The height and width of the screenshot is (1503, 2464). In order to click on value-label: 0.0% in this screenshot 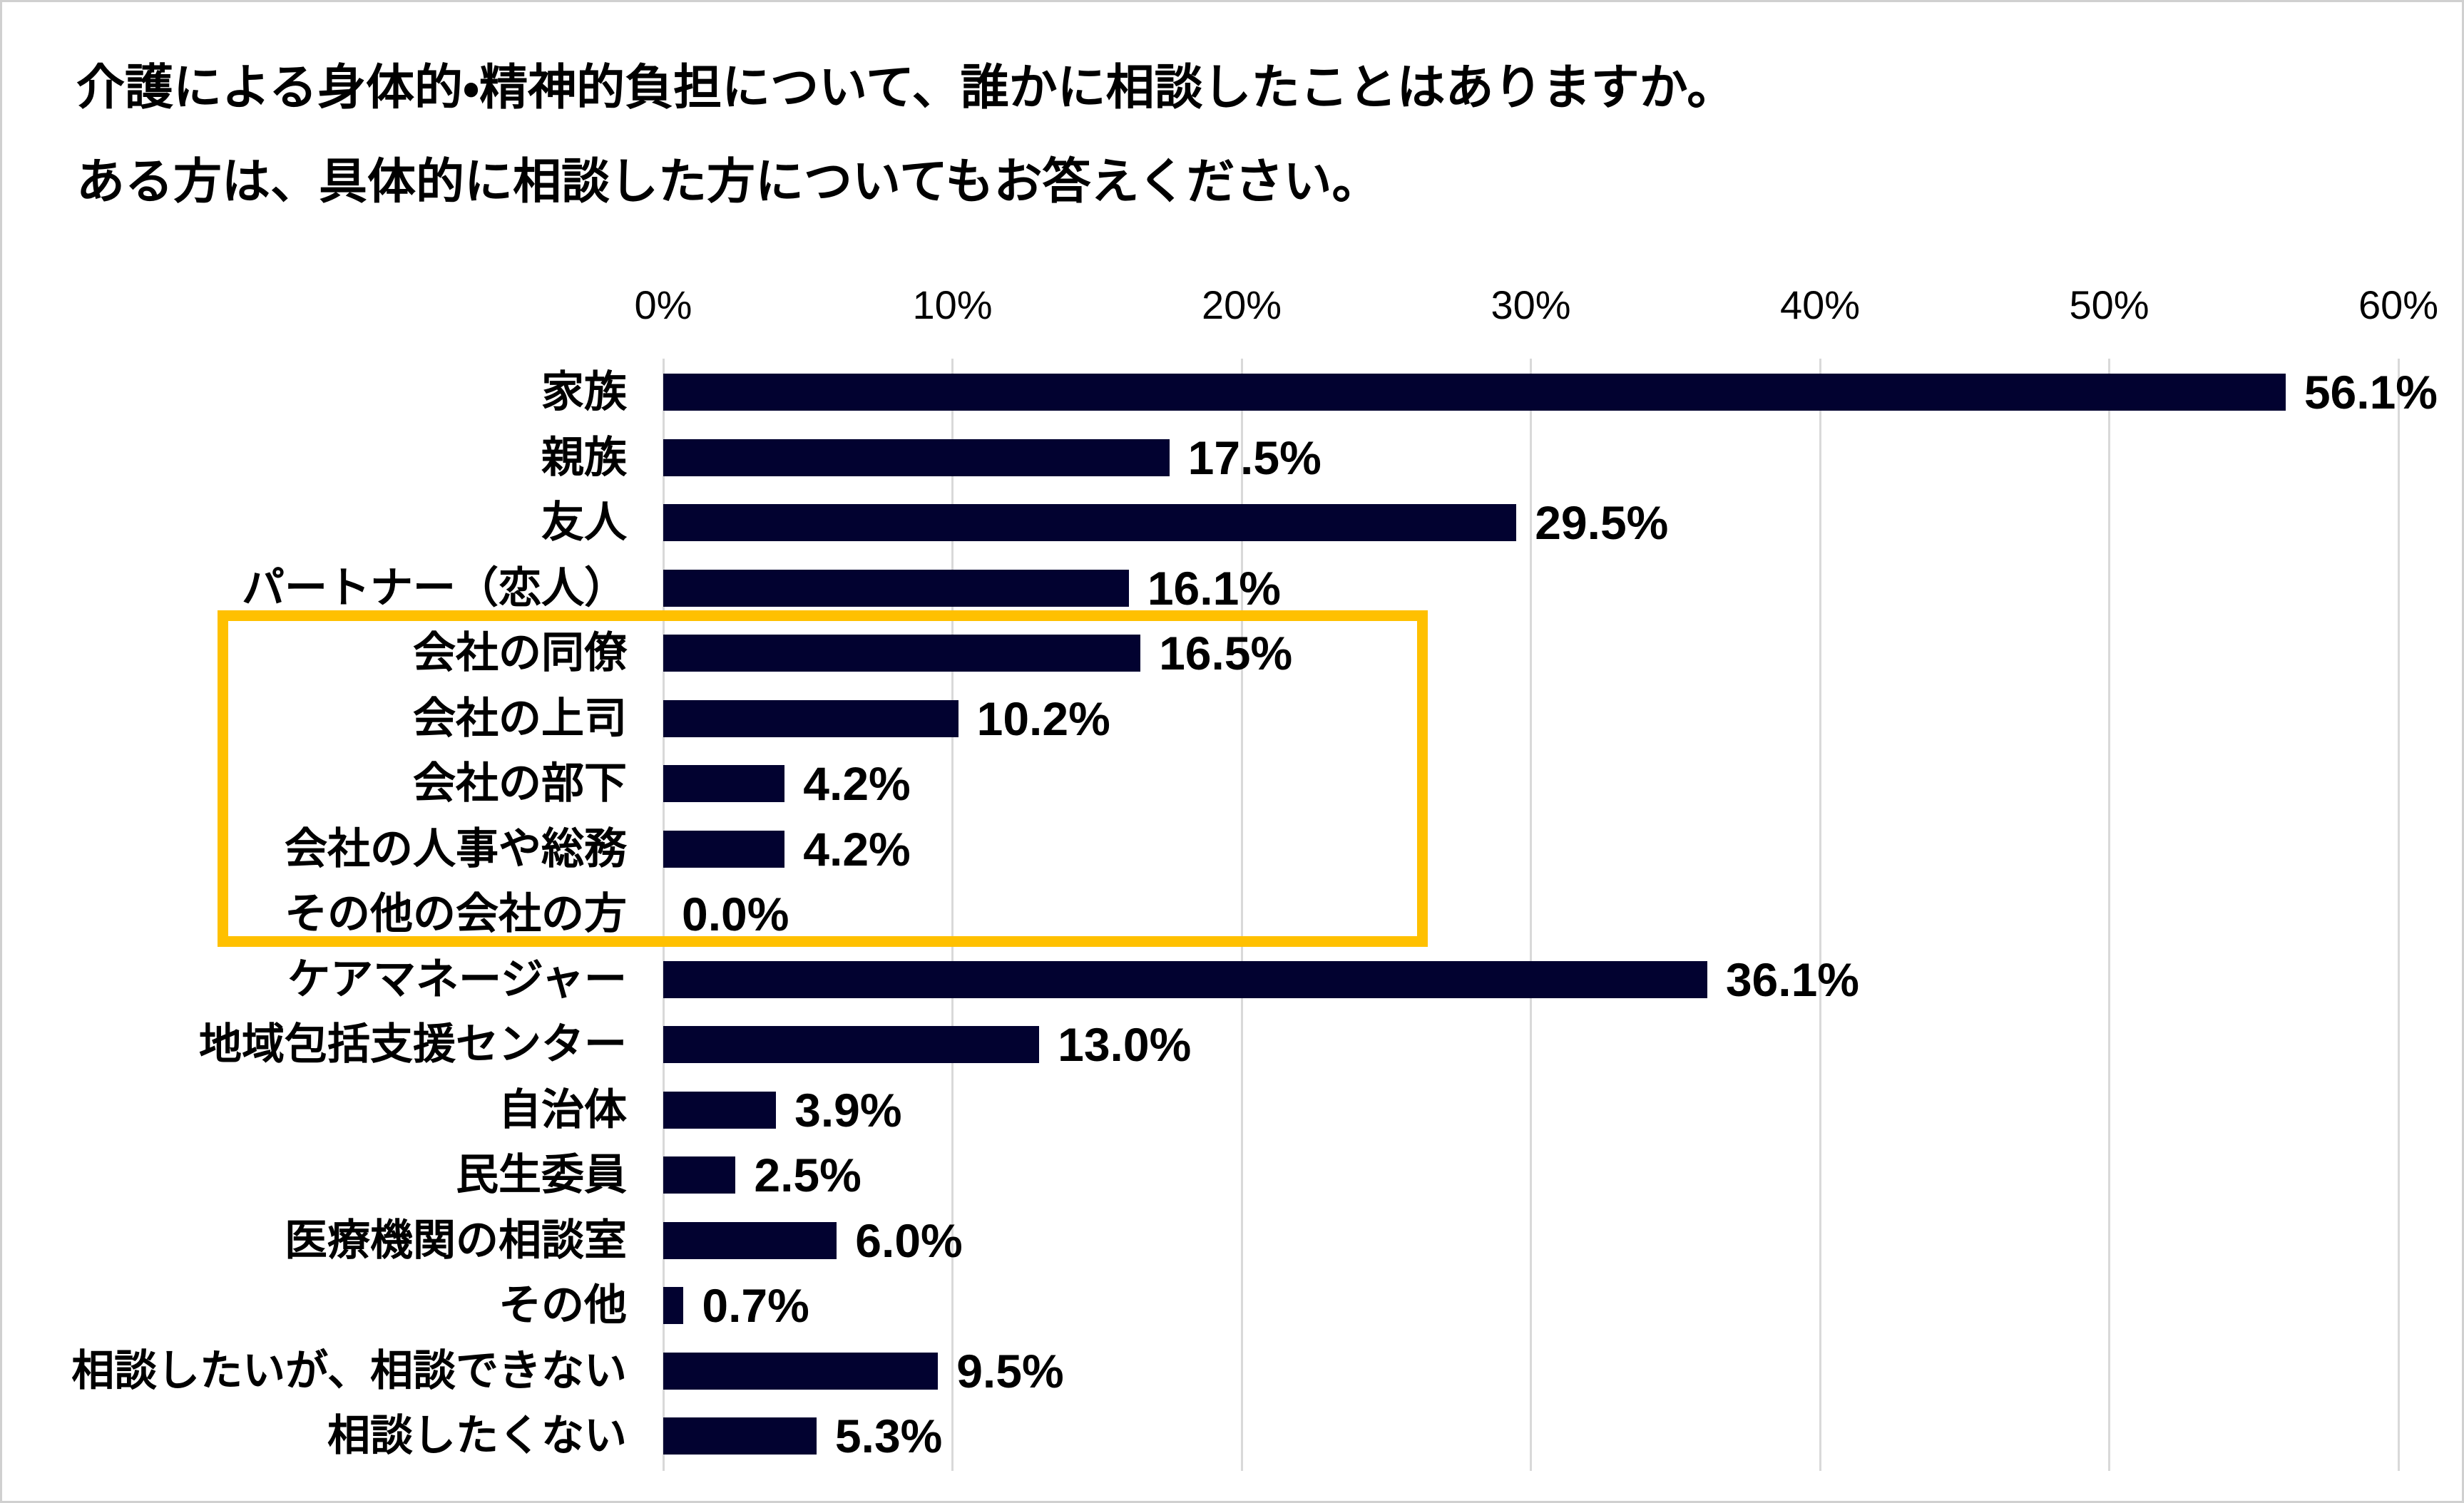, I will do `click(736, 914)`.